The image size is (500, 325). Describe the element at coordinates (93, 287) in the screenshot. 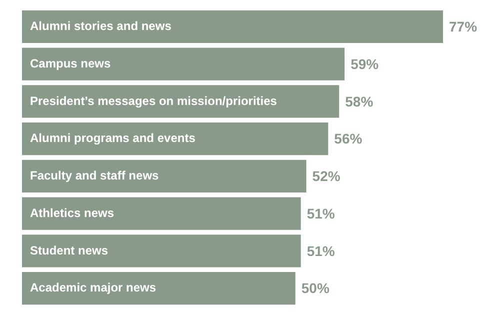

I see `y-tick-label: Academic major news` at that location.